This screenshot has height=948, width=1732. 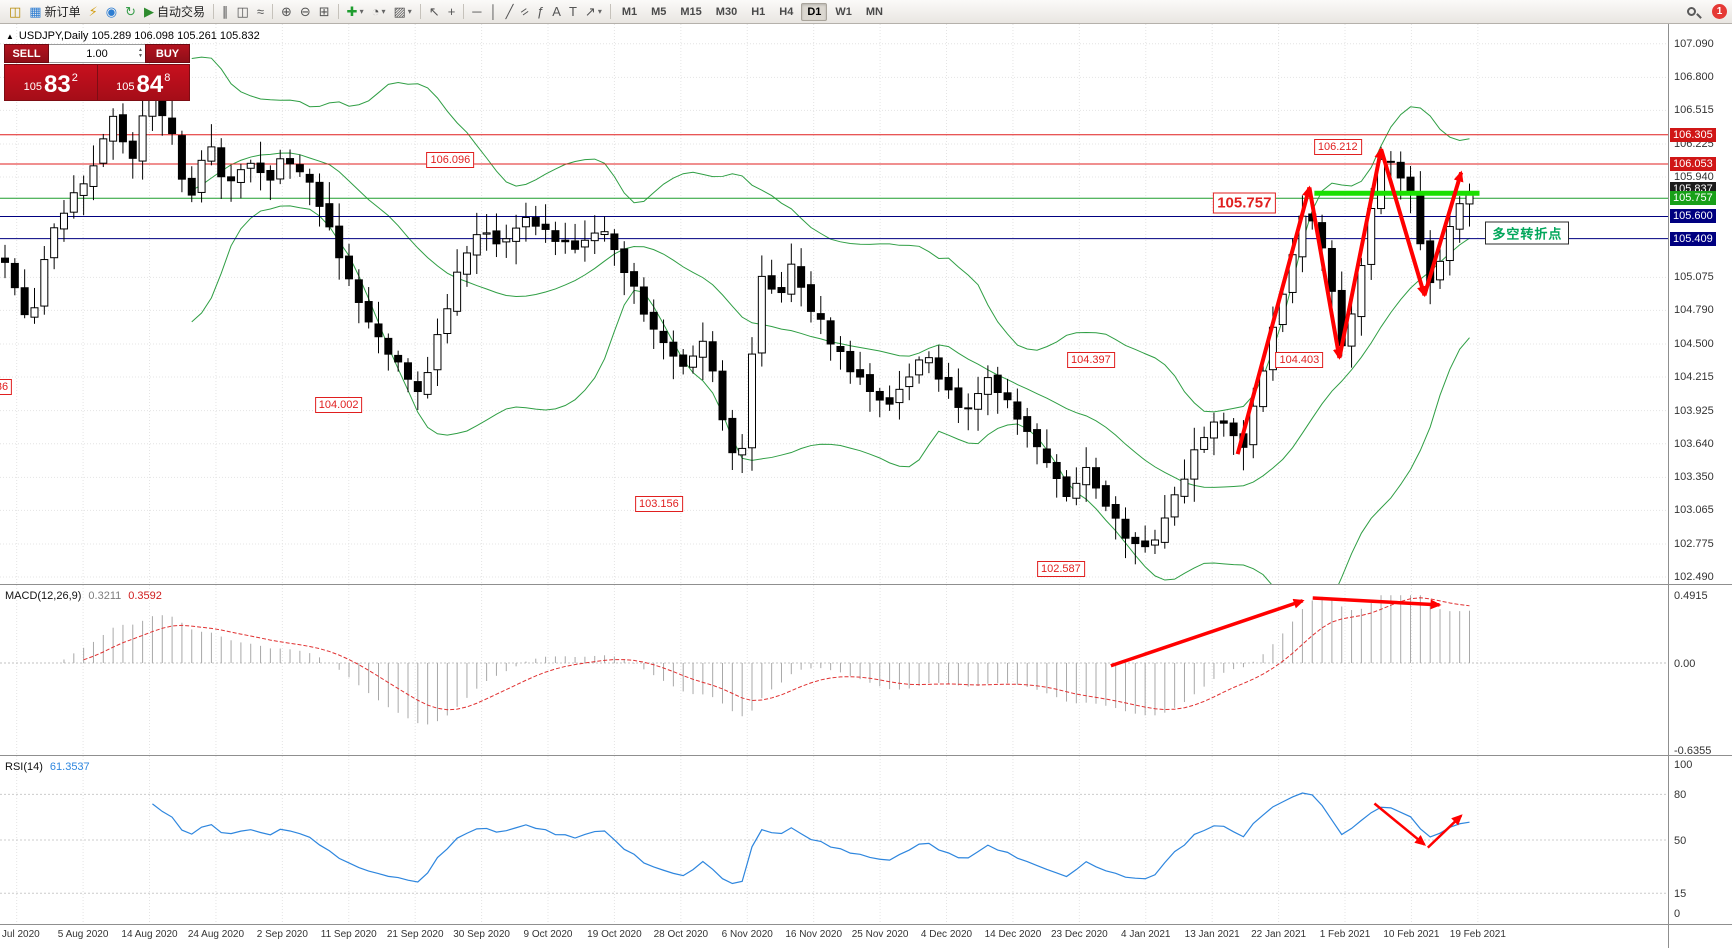 I want to click on crosshair-icon: +, so click(x=451, y=11).